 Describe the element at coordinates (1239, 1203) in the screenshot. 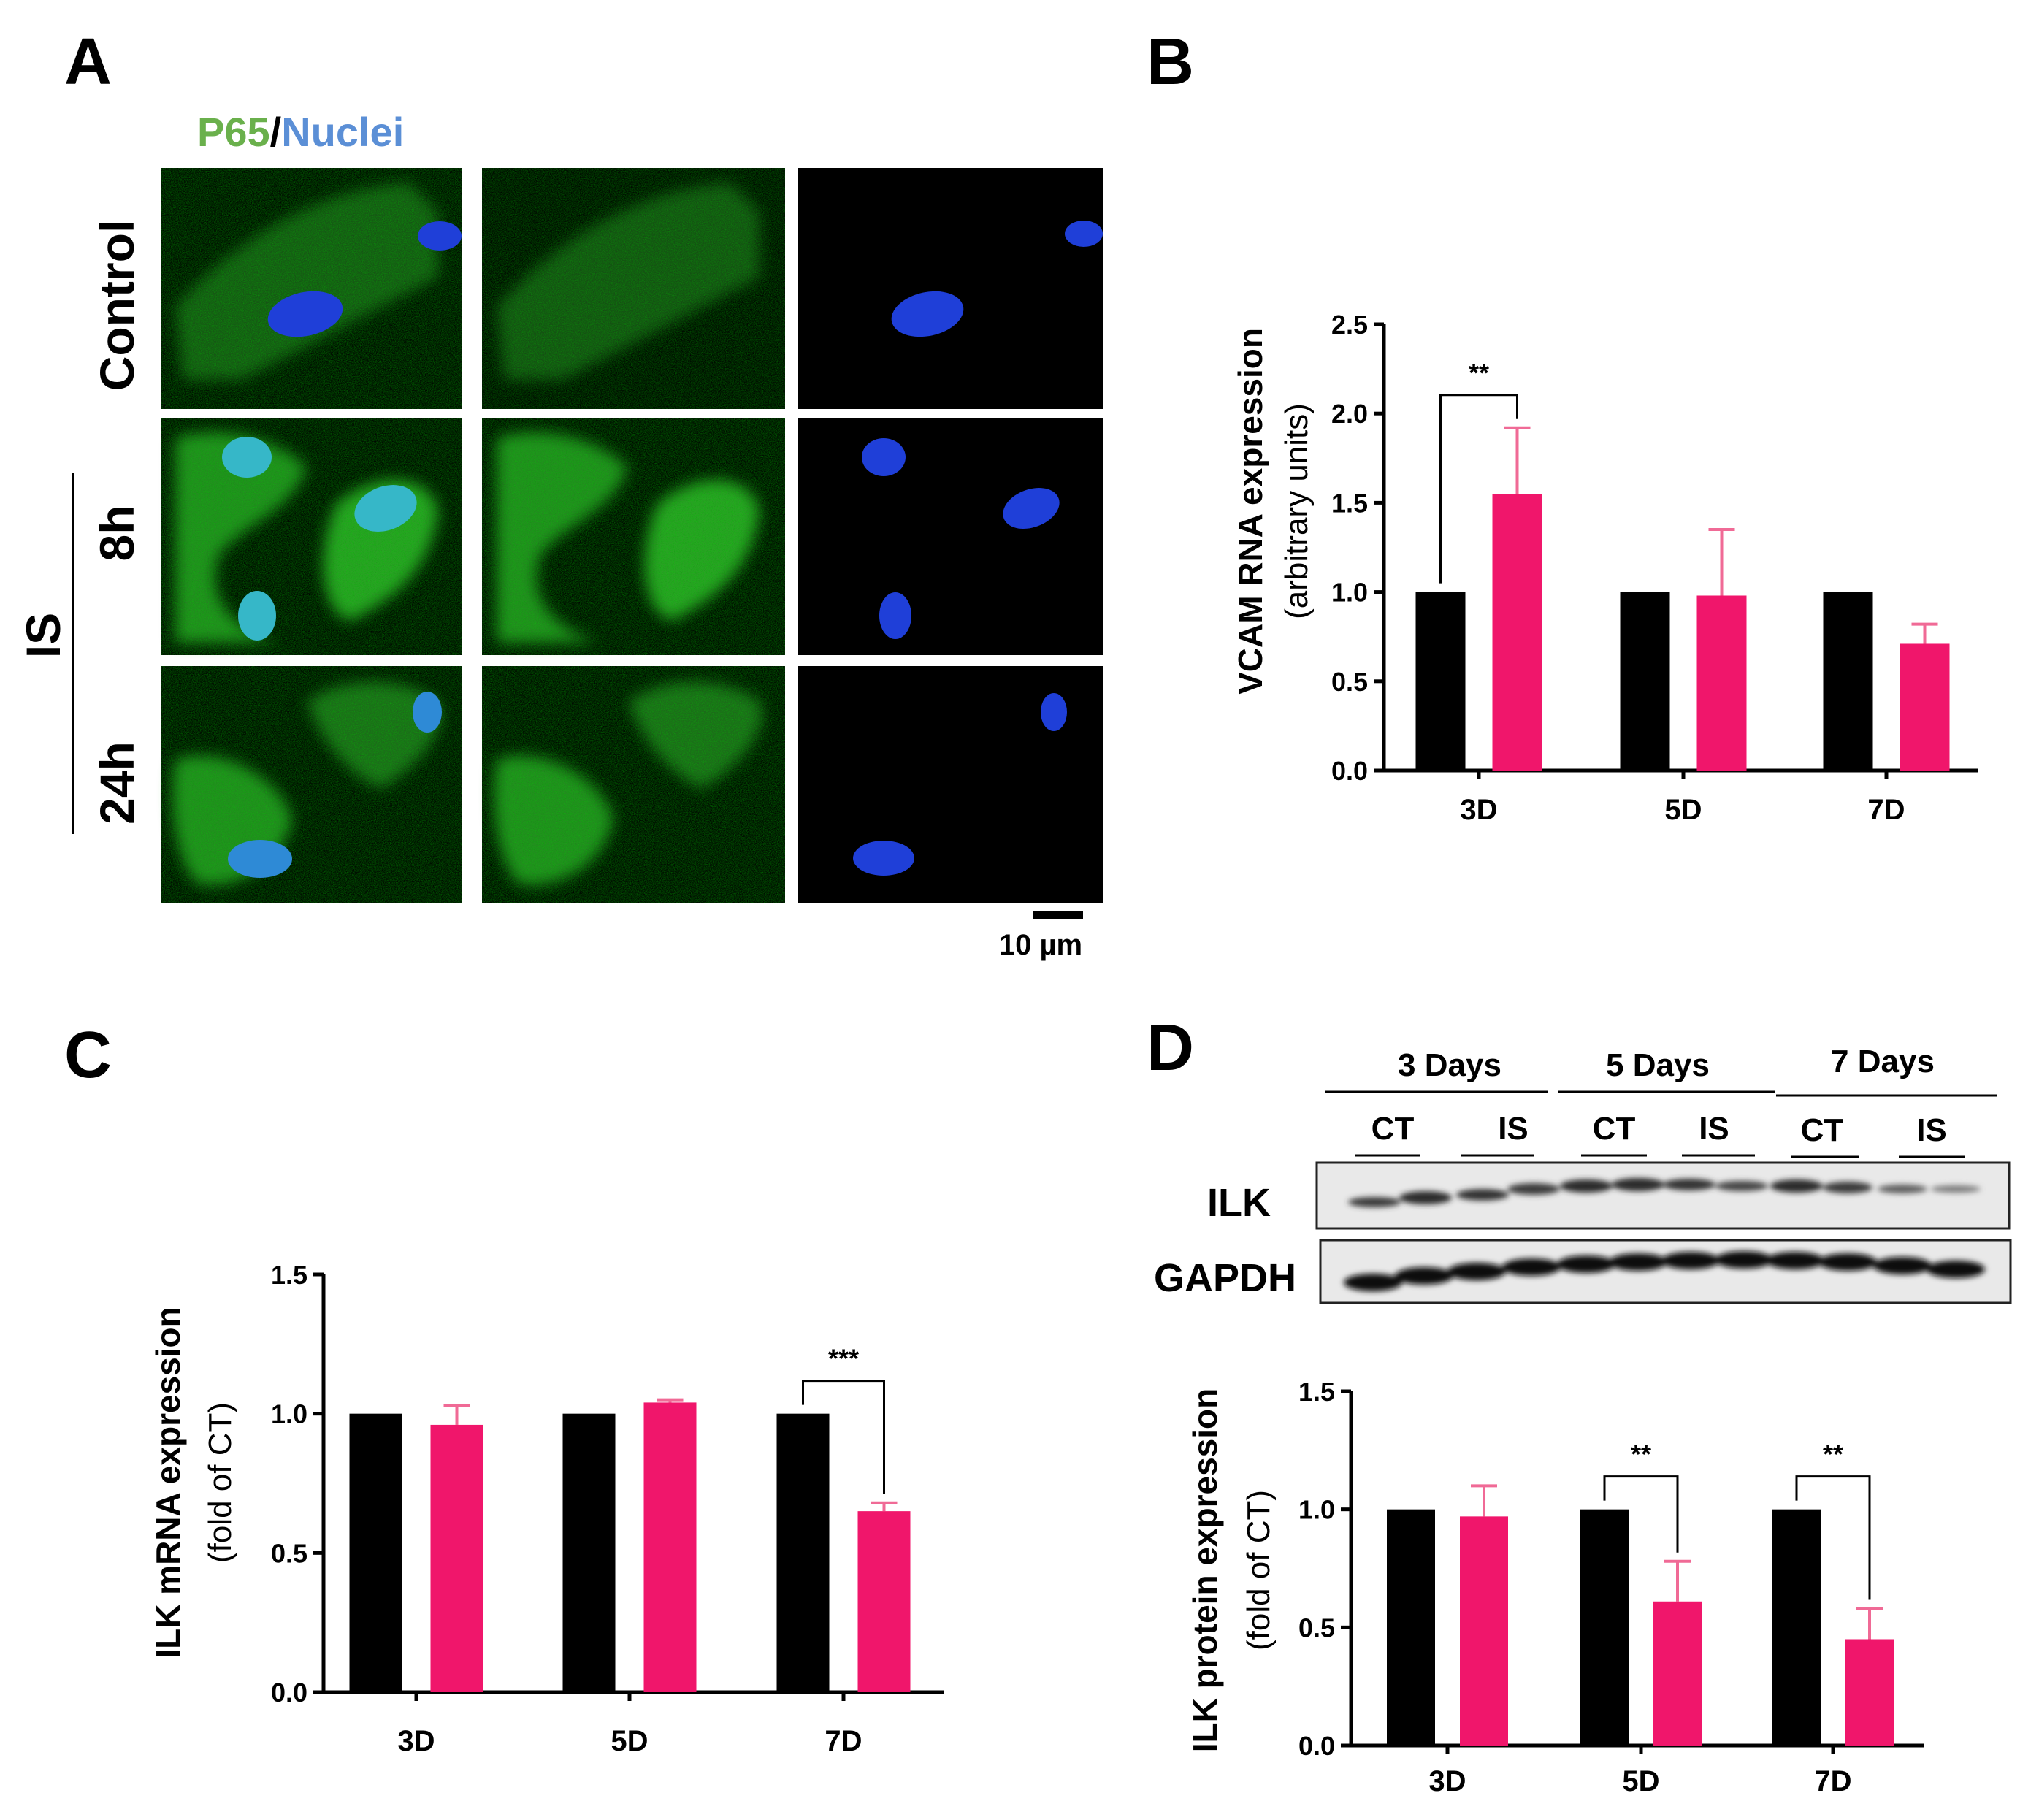

I see `blot-row-label-ilk: ILK` at that location.